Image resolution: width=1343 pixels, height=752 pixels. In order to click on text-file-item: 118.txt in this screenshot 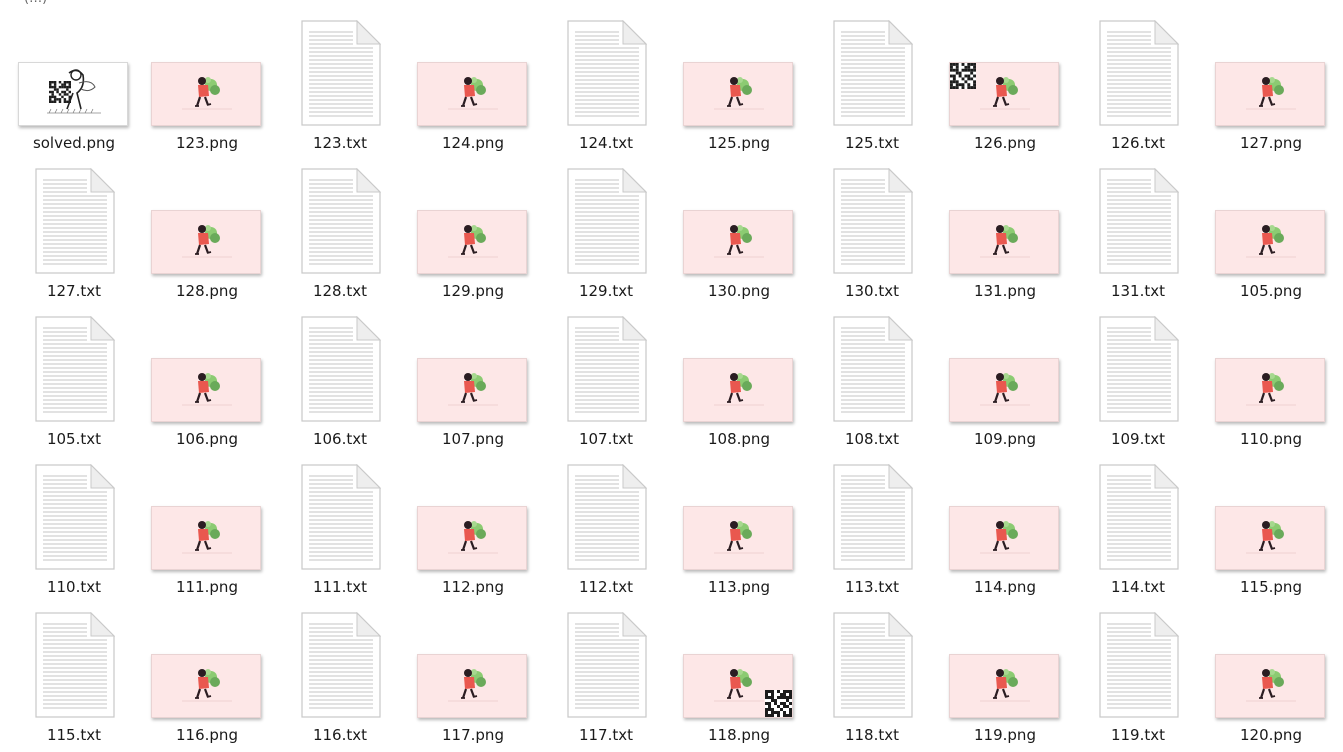, I will do `click(872, 682)`.